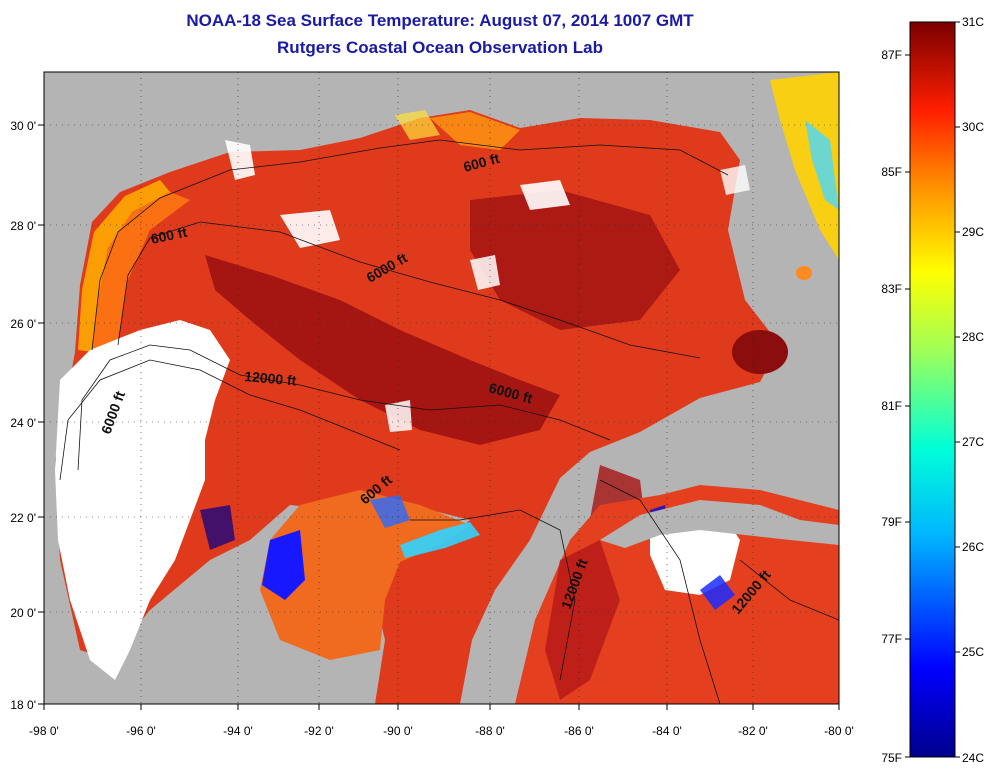 This screenshot has height=770, width=992. What do you see at coordinates (319, 731) in the screenshot?
I see `x-tick-label: -92 0'` at bounding box center [319, 731].